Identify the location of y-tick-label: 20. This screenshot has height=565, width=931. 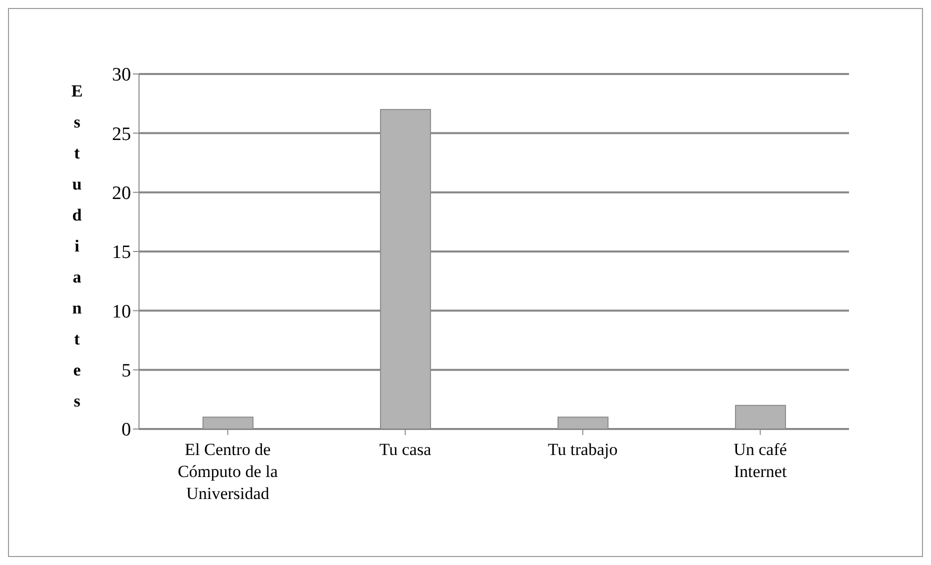
(121, 193).